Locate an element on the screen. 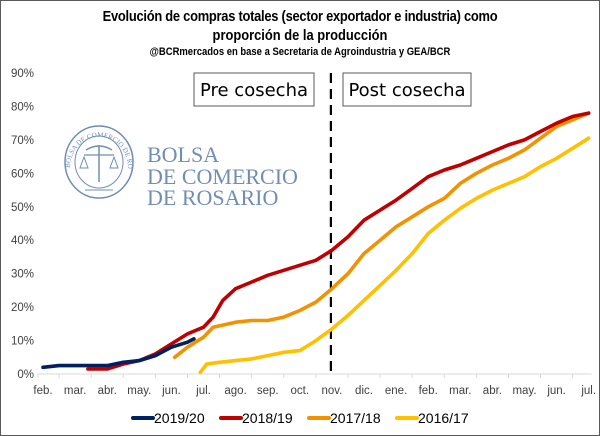 This screenshot has height=436, width=600. y-tick-label: 60% is located at coordinates (22, 174).